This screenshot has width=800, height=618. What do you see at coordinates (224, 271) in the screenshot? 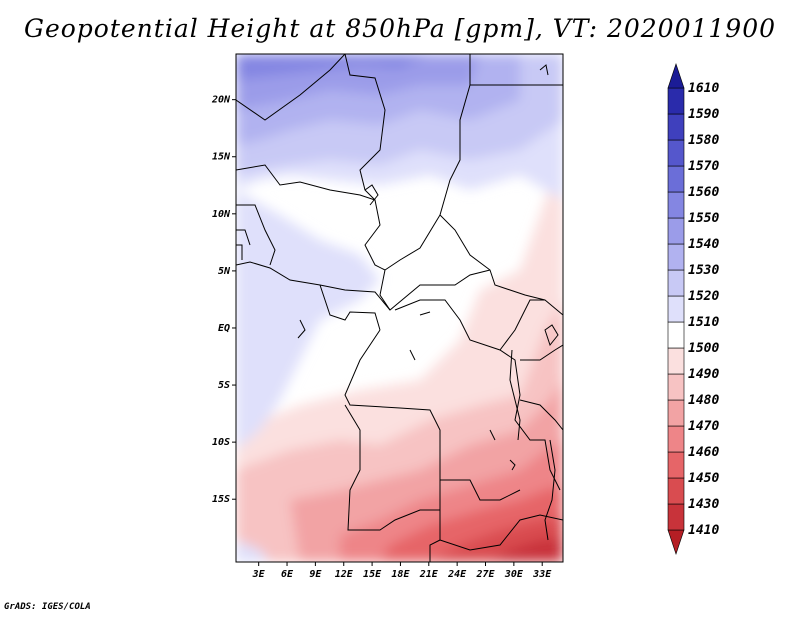
I see `lat-tick-label: 5N` at bounding box center [224, 271].